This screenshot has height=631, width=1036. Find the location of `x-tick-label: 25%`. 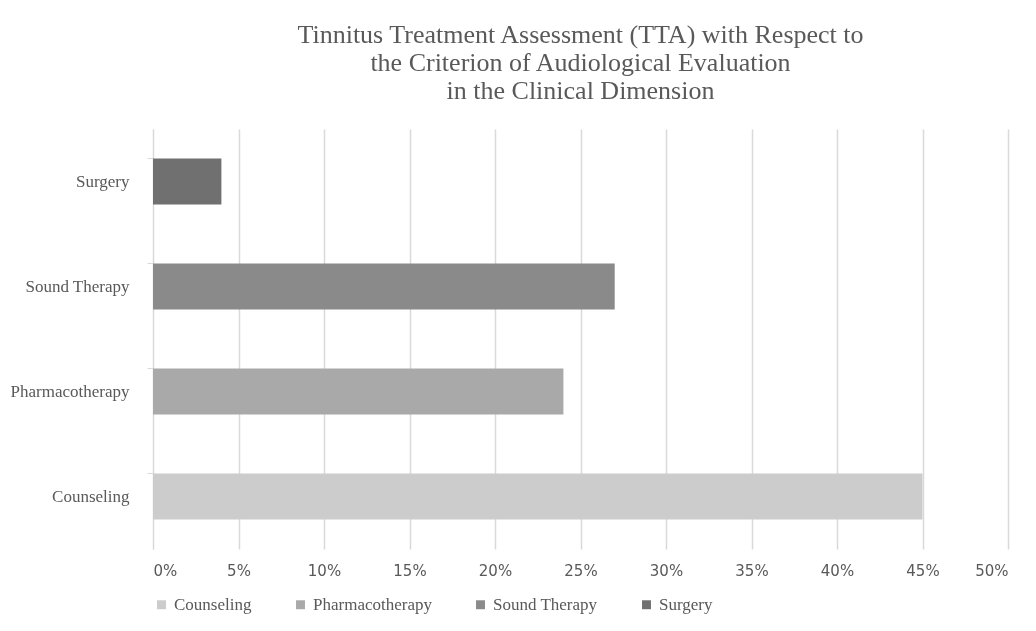

x-tick-label: 25% is located at coordinates (581, 570).